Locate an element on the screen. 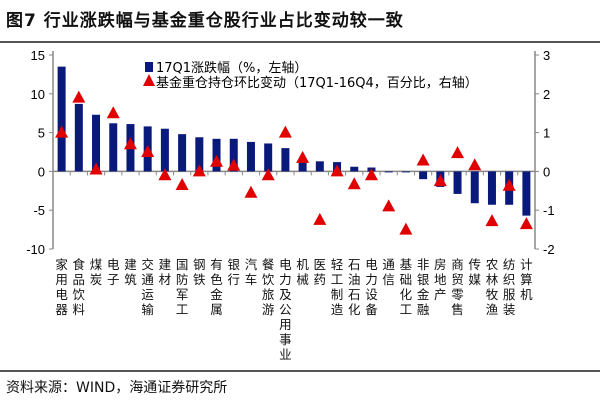 The width and height of the screenshot is (600, 400). right-tick-label: 0 is located at coordinates (546, 171).